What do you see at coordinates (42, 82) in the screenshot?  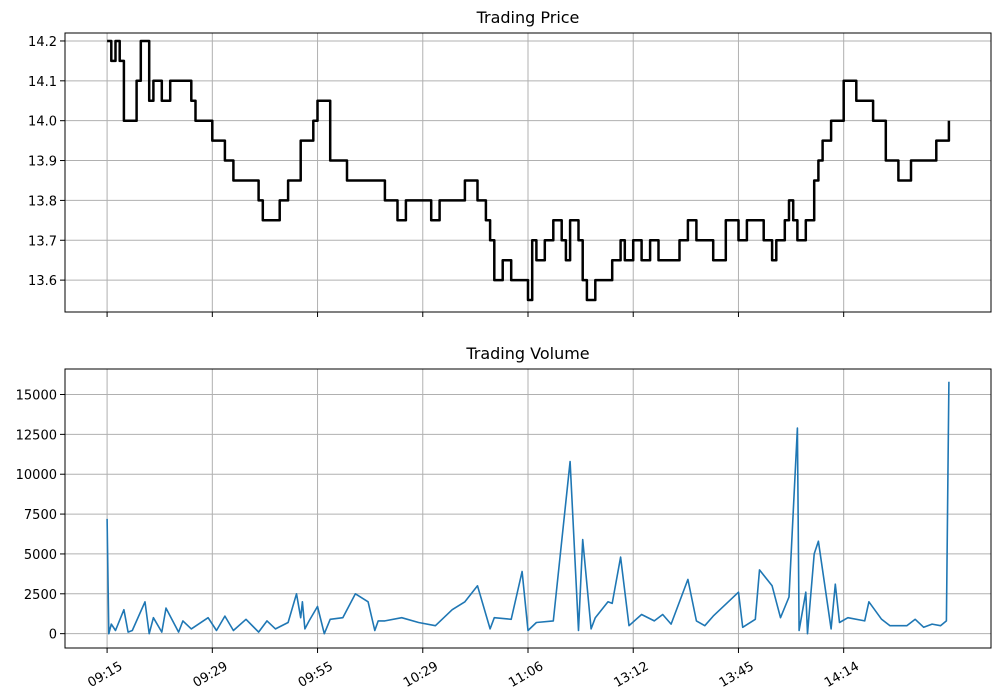 I see `price-ytick-label: 14.1` at bounding box center [42, 82].